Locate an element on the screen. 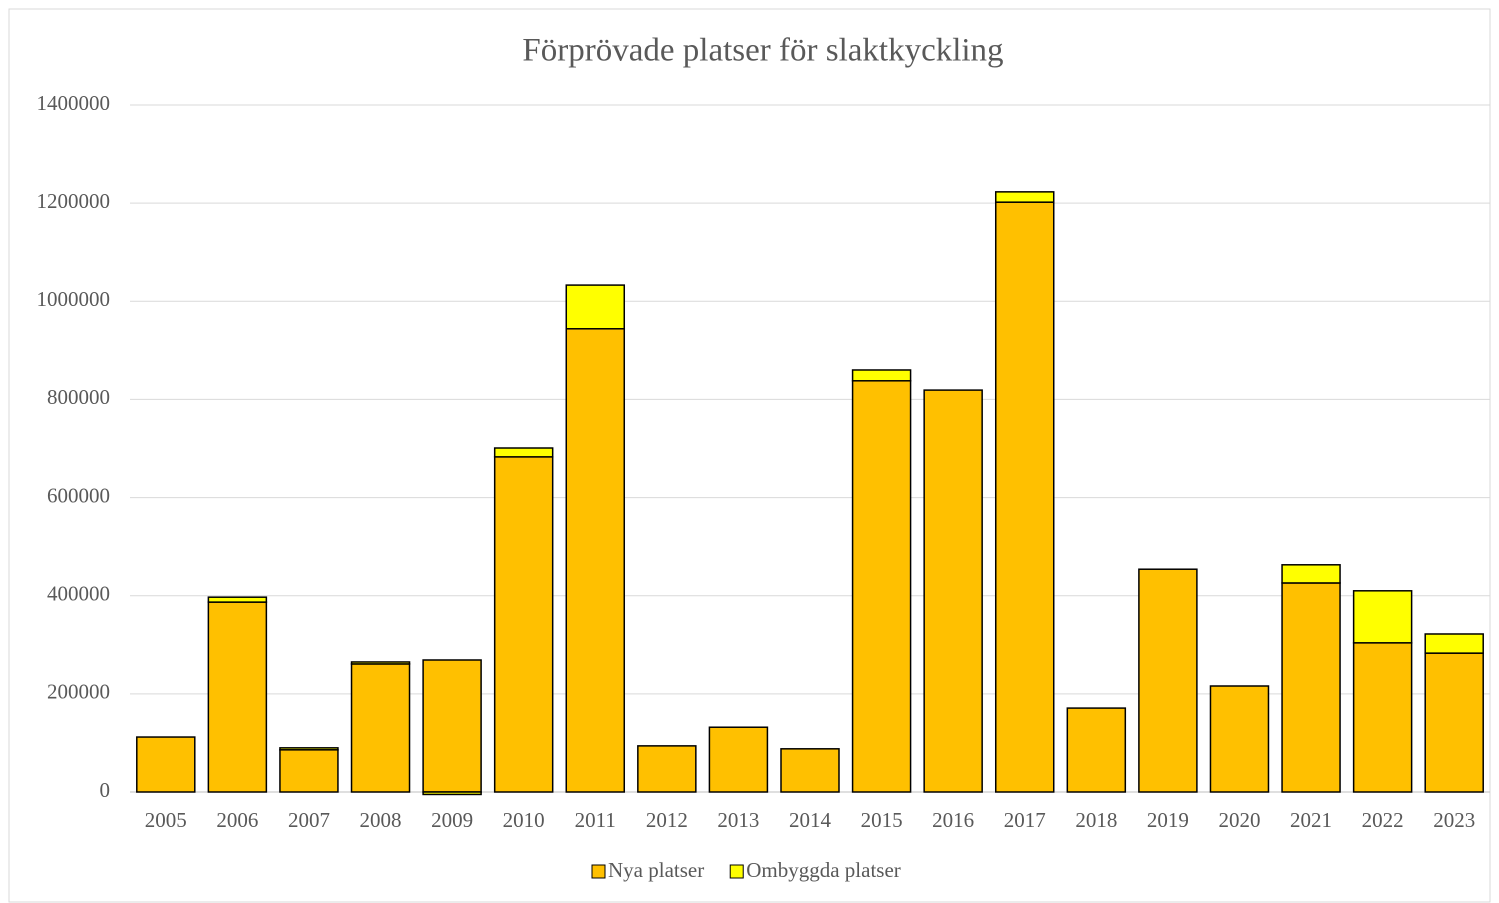  y-tick-label: 200000 is located at coordinates (78, 692).